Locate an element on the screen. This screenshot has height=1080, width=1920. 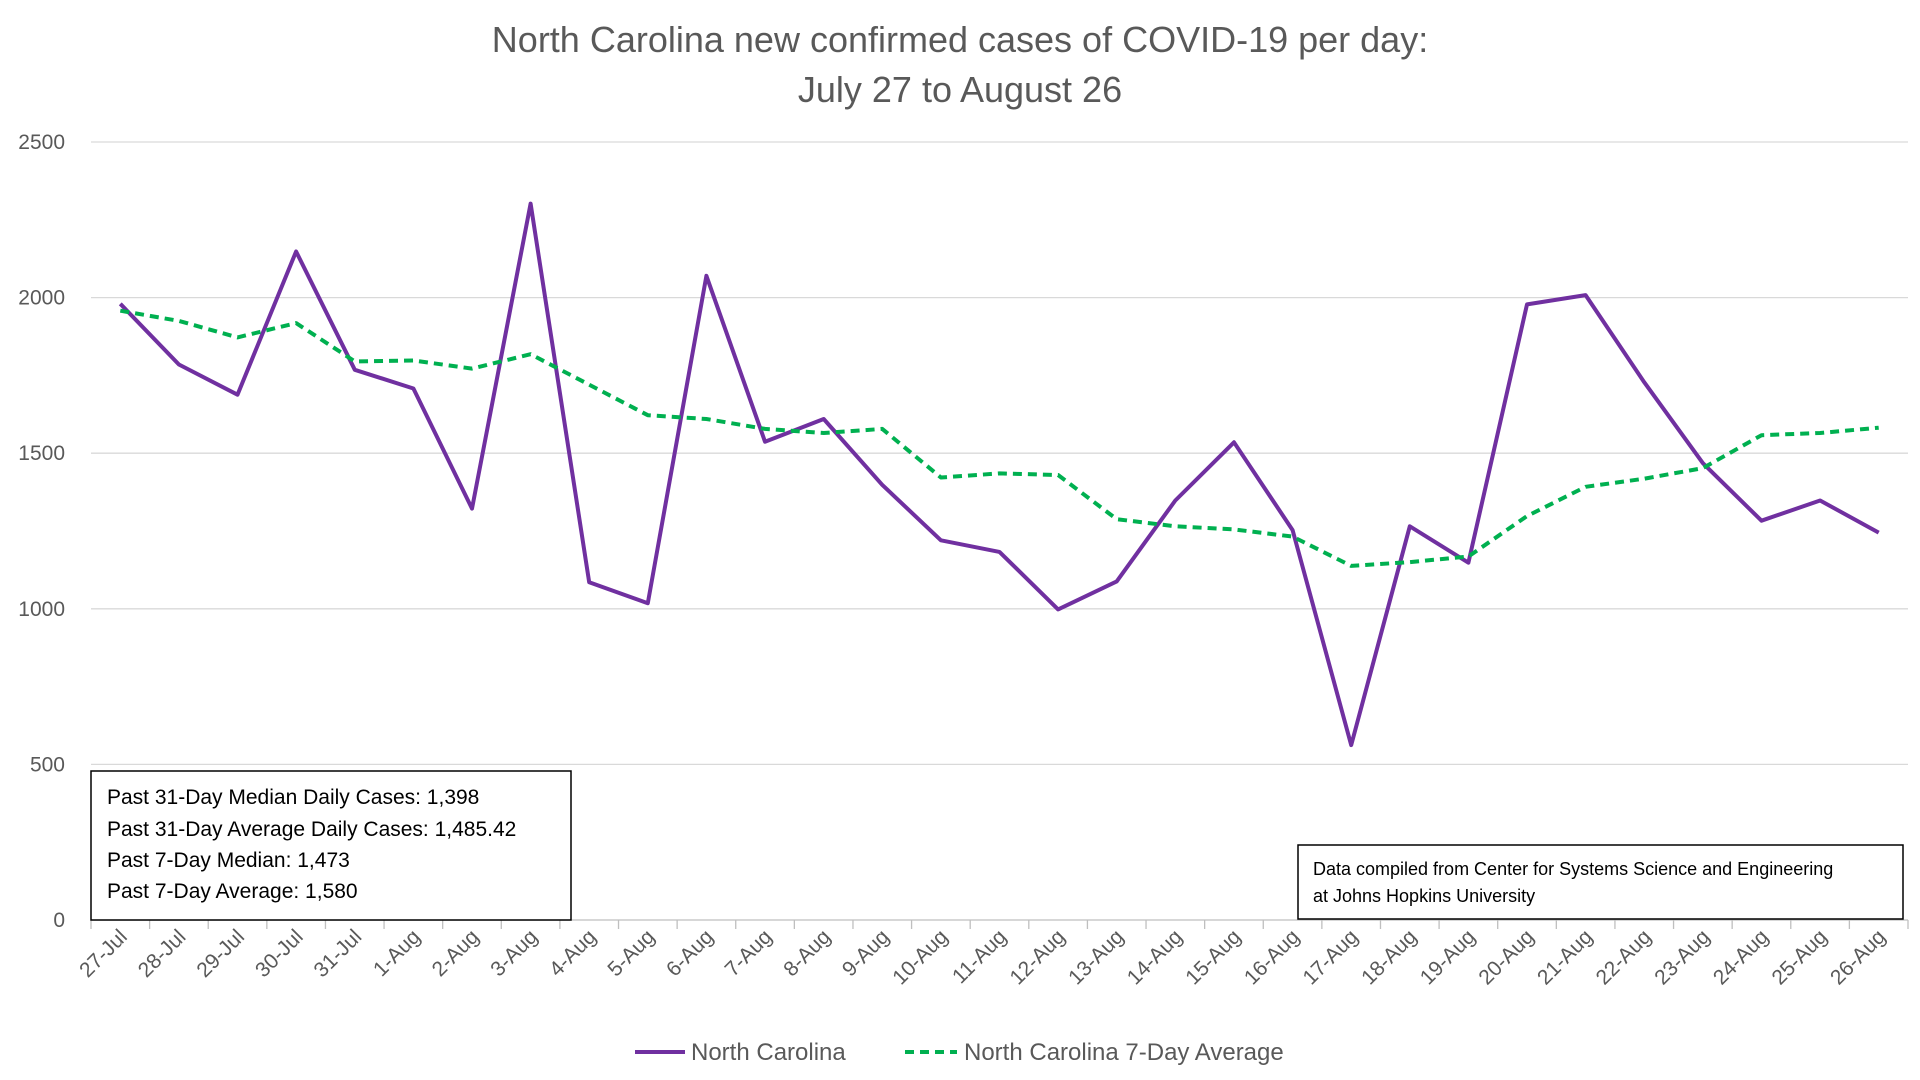
y-tick-label: 1000 is located at coordinates (41, 609).